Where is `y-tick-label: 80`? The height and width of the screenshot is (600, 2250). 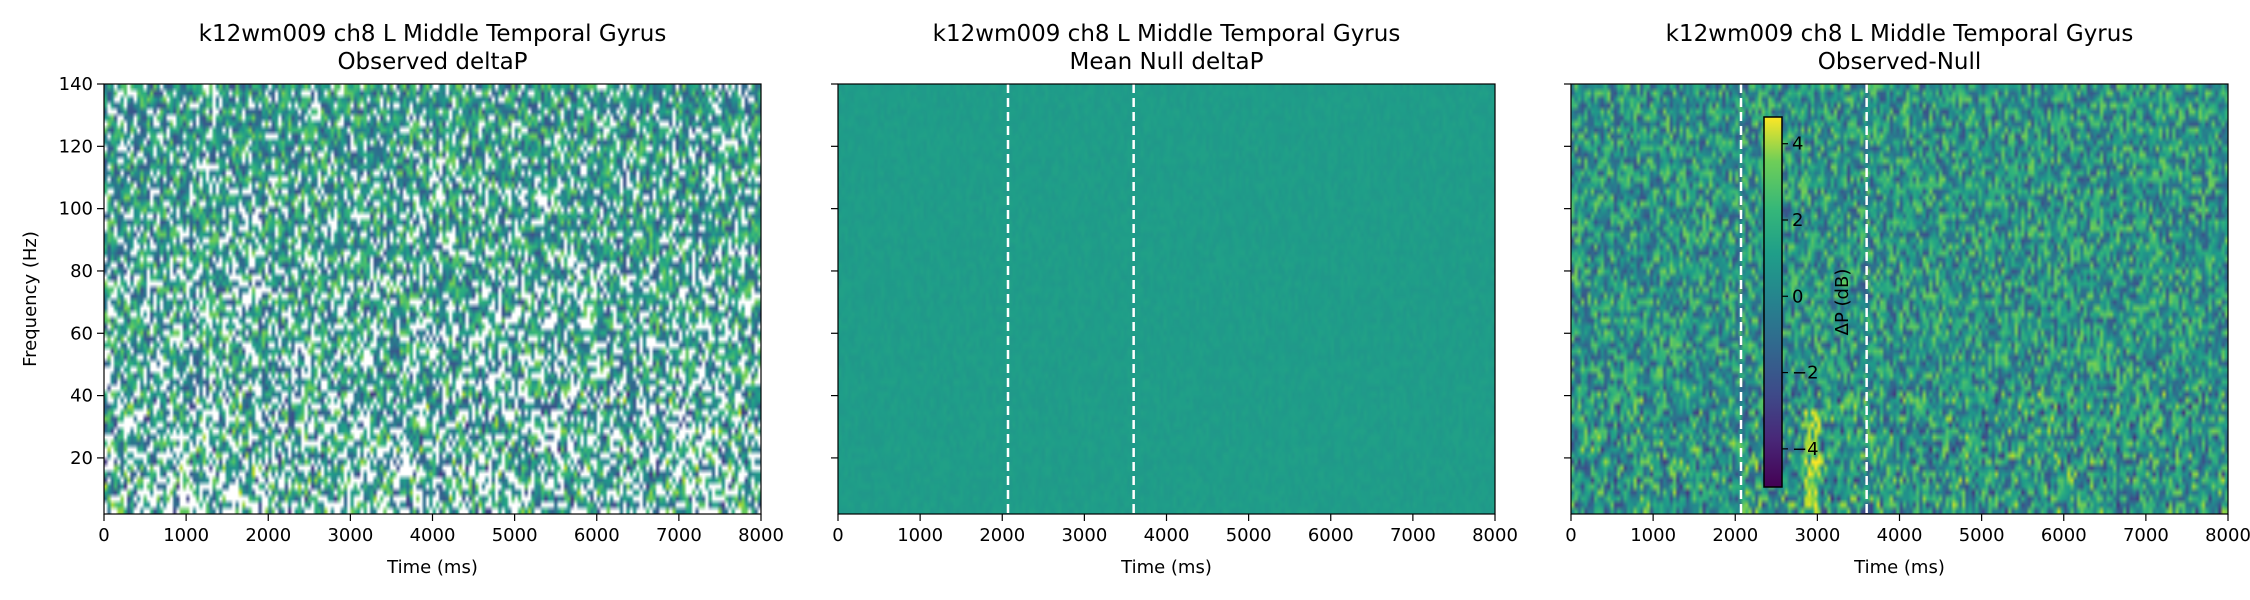 y-tick-label: 80 is located at coordinates (81, 271).